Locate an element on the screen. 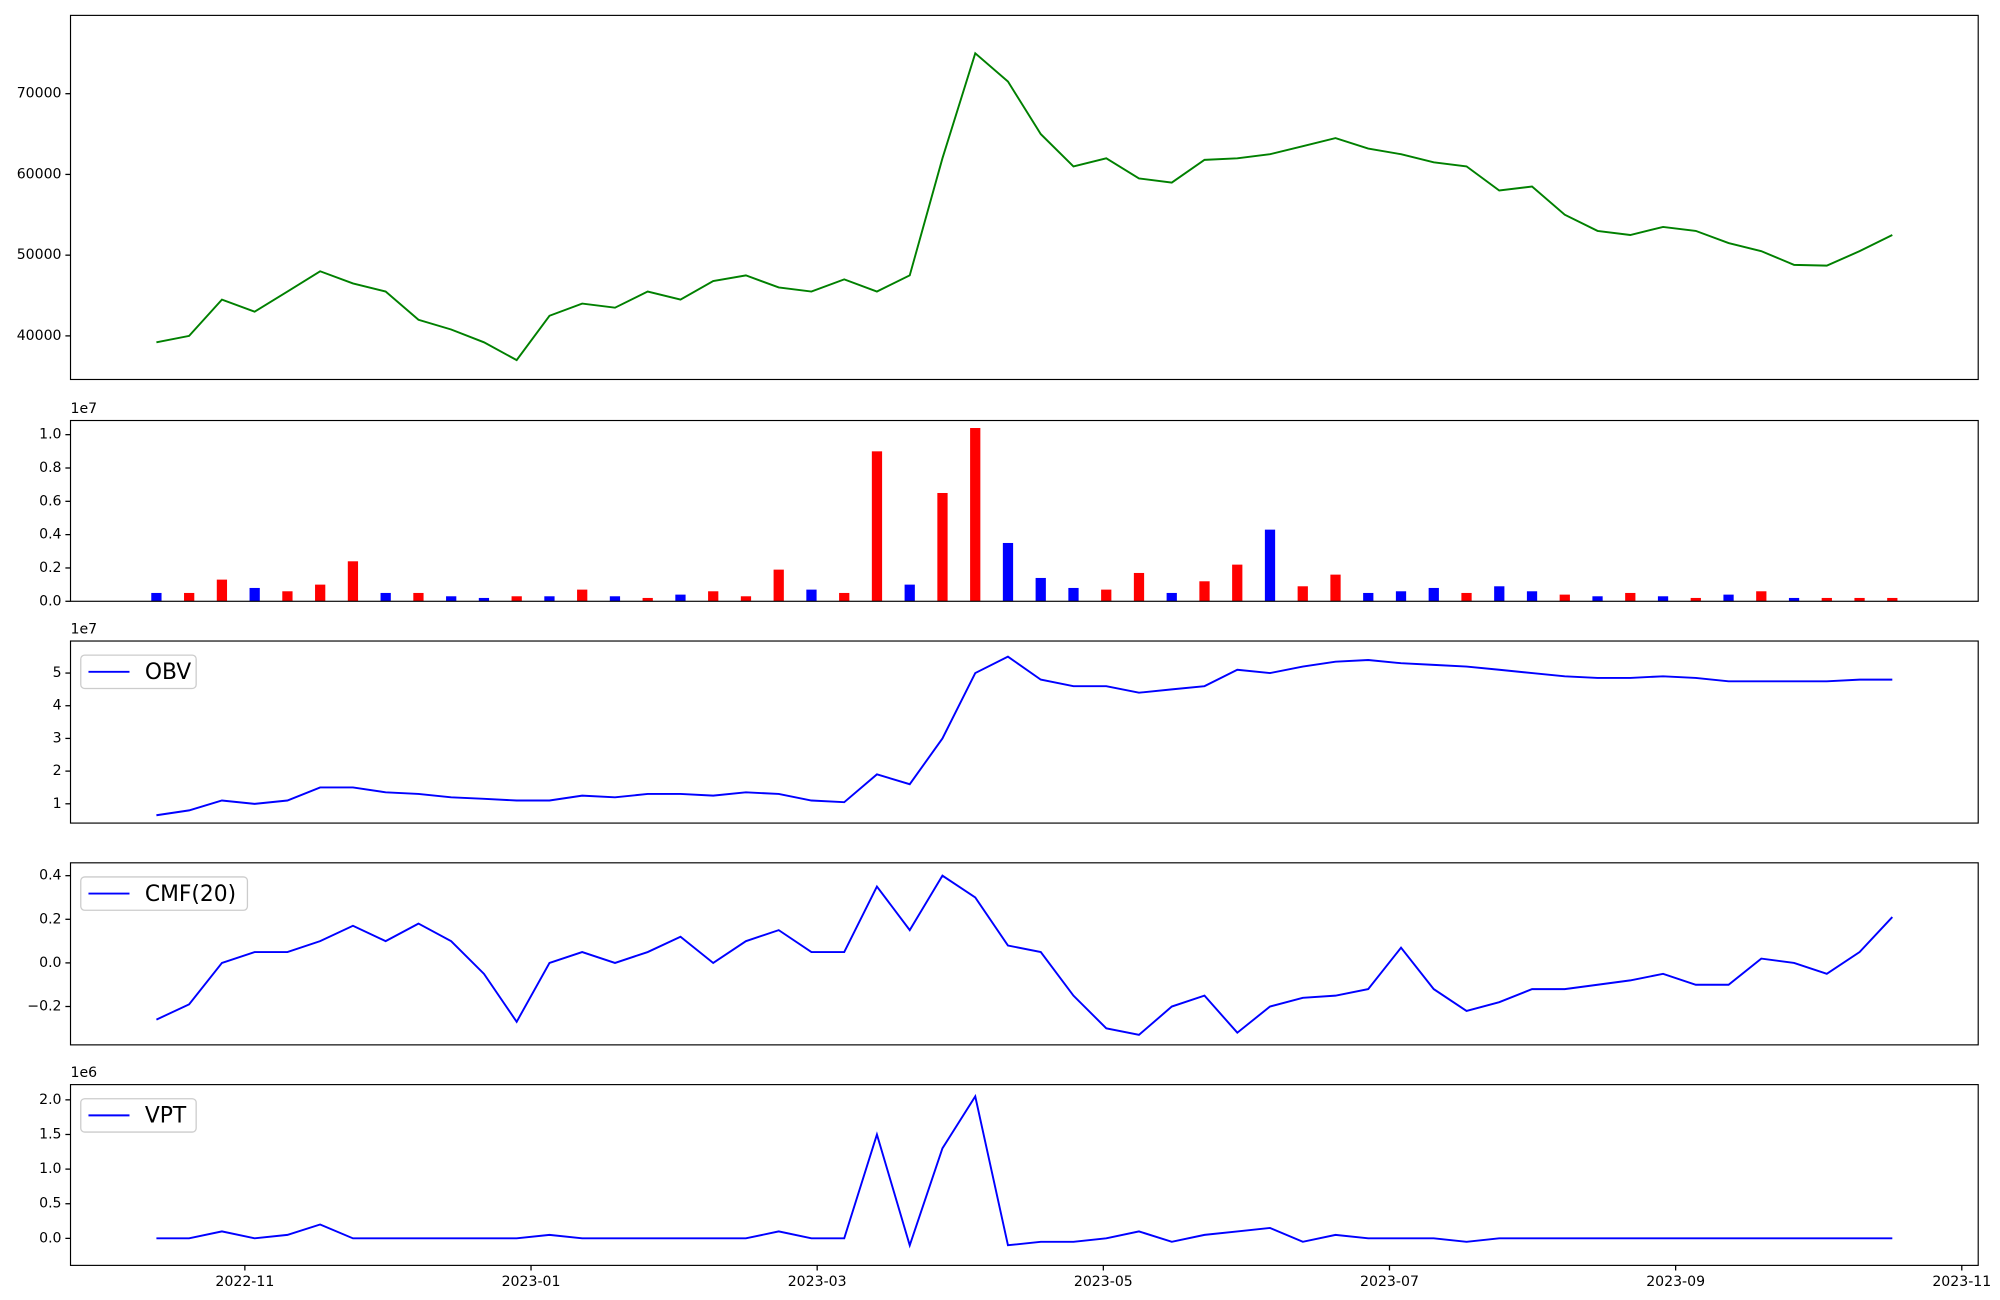 Image resolution: width=2000 pixels, height=1300 pixels. x-tick-label: 2023-01 is located at coordinates (531, 1282).